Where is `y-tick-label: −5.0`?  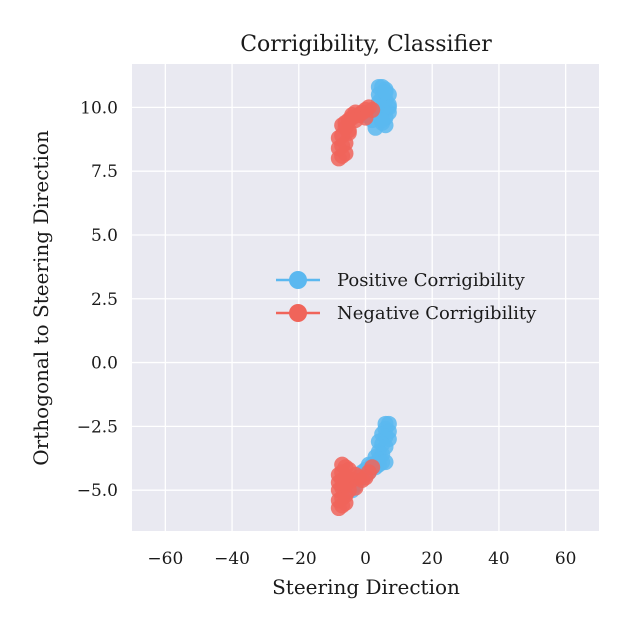 y-tick-label: −5.0 is located at coordinates (97, 491).